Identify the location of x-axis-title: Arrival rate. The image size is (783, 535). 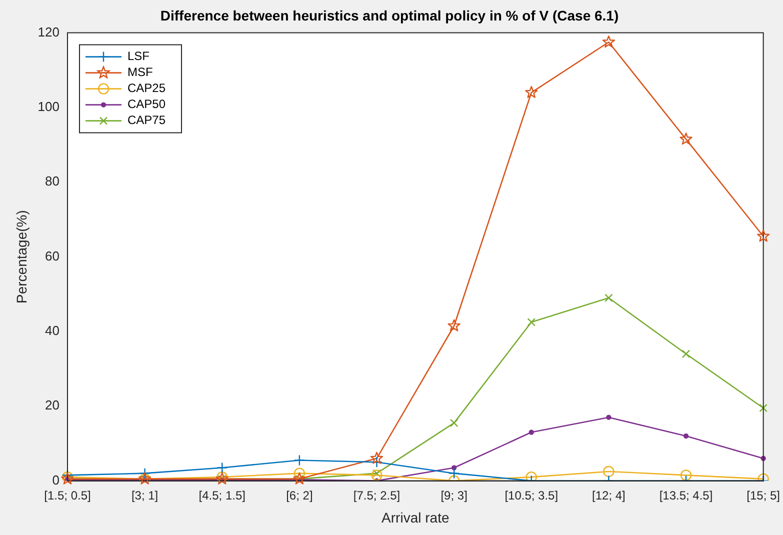
(416, 517).